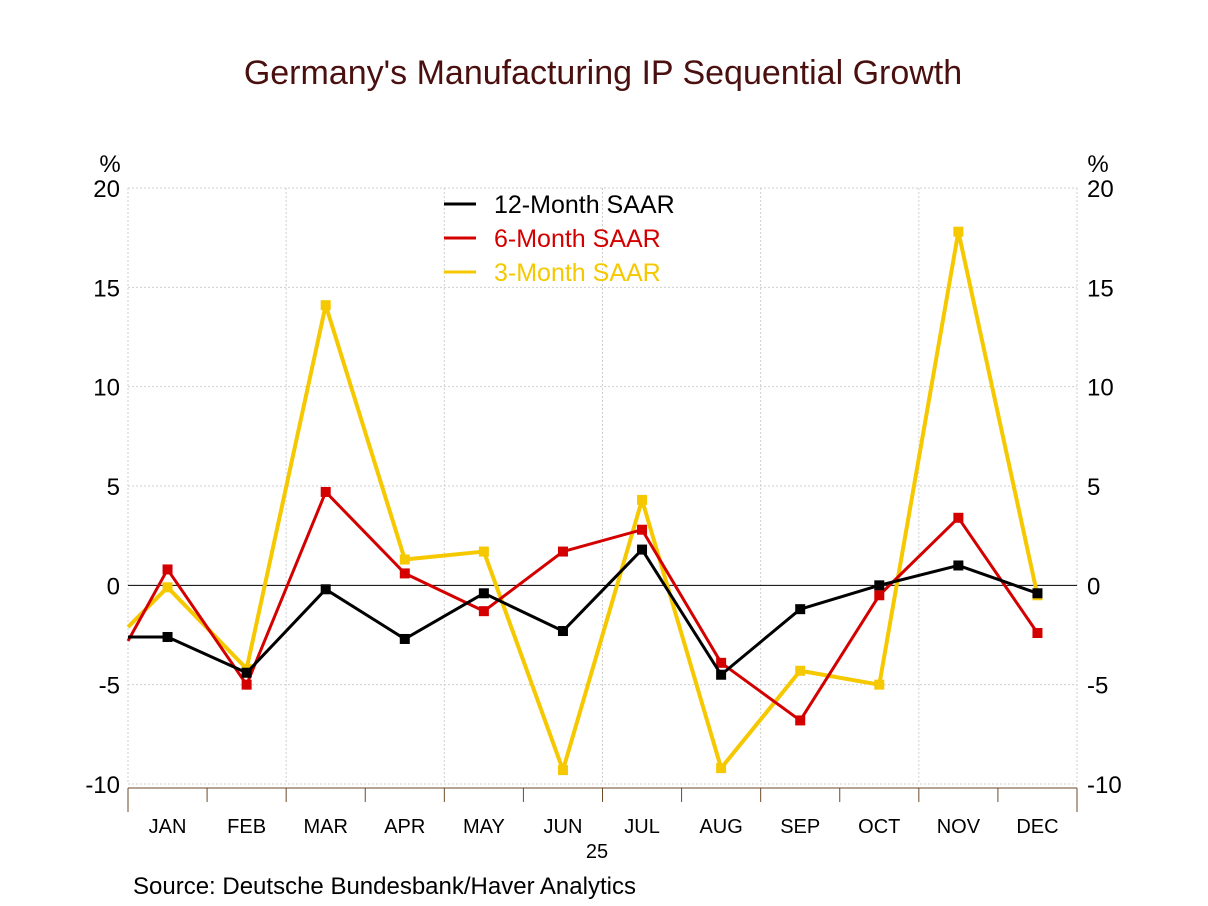 The image size is (1208, 906). What do you see at coordinates (1100, 189) in the screenshot?
I see `y-tick-label-right: 20` at bounding box center [1100, 189].